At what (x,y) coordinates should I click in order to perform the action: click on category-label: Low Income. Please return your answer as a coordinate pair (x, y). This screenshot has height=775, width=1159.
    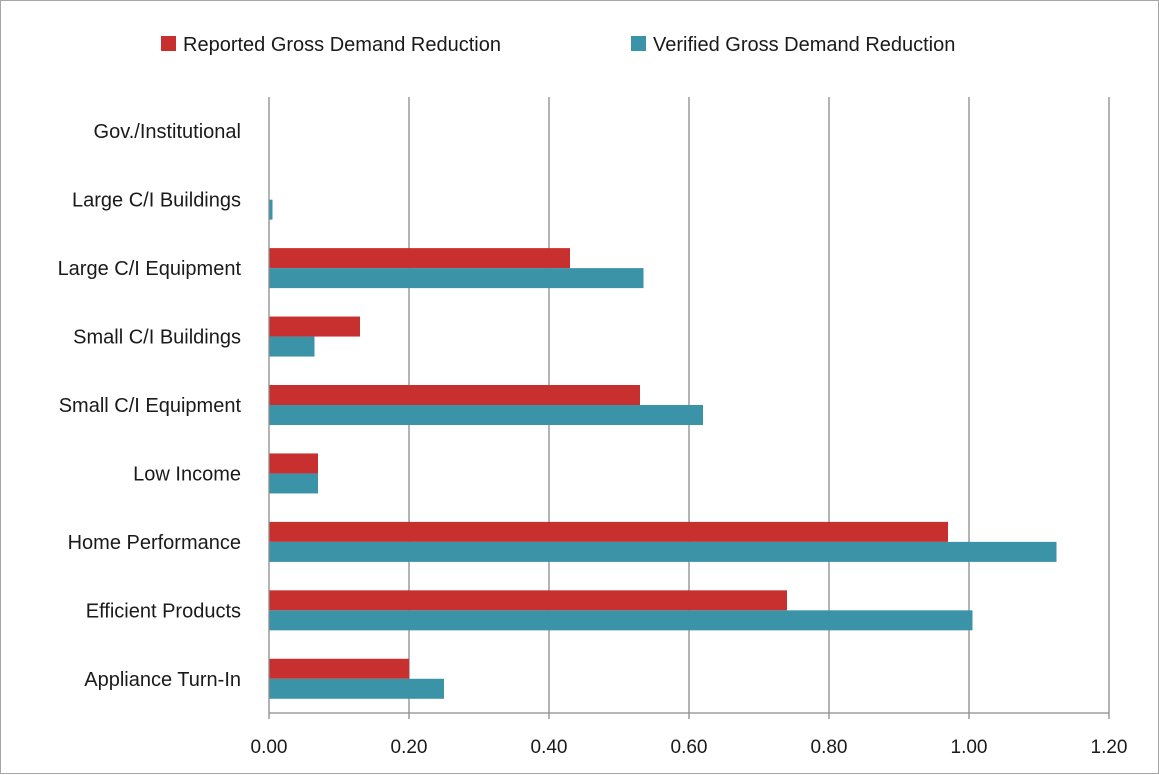
    Looking at the image, I should click on (187, 474).